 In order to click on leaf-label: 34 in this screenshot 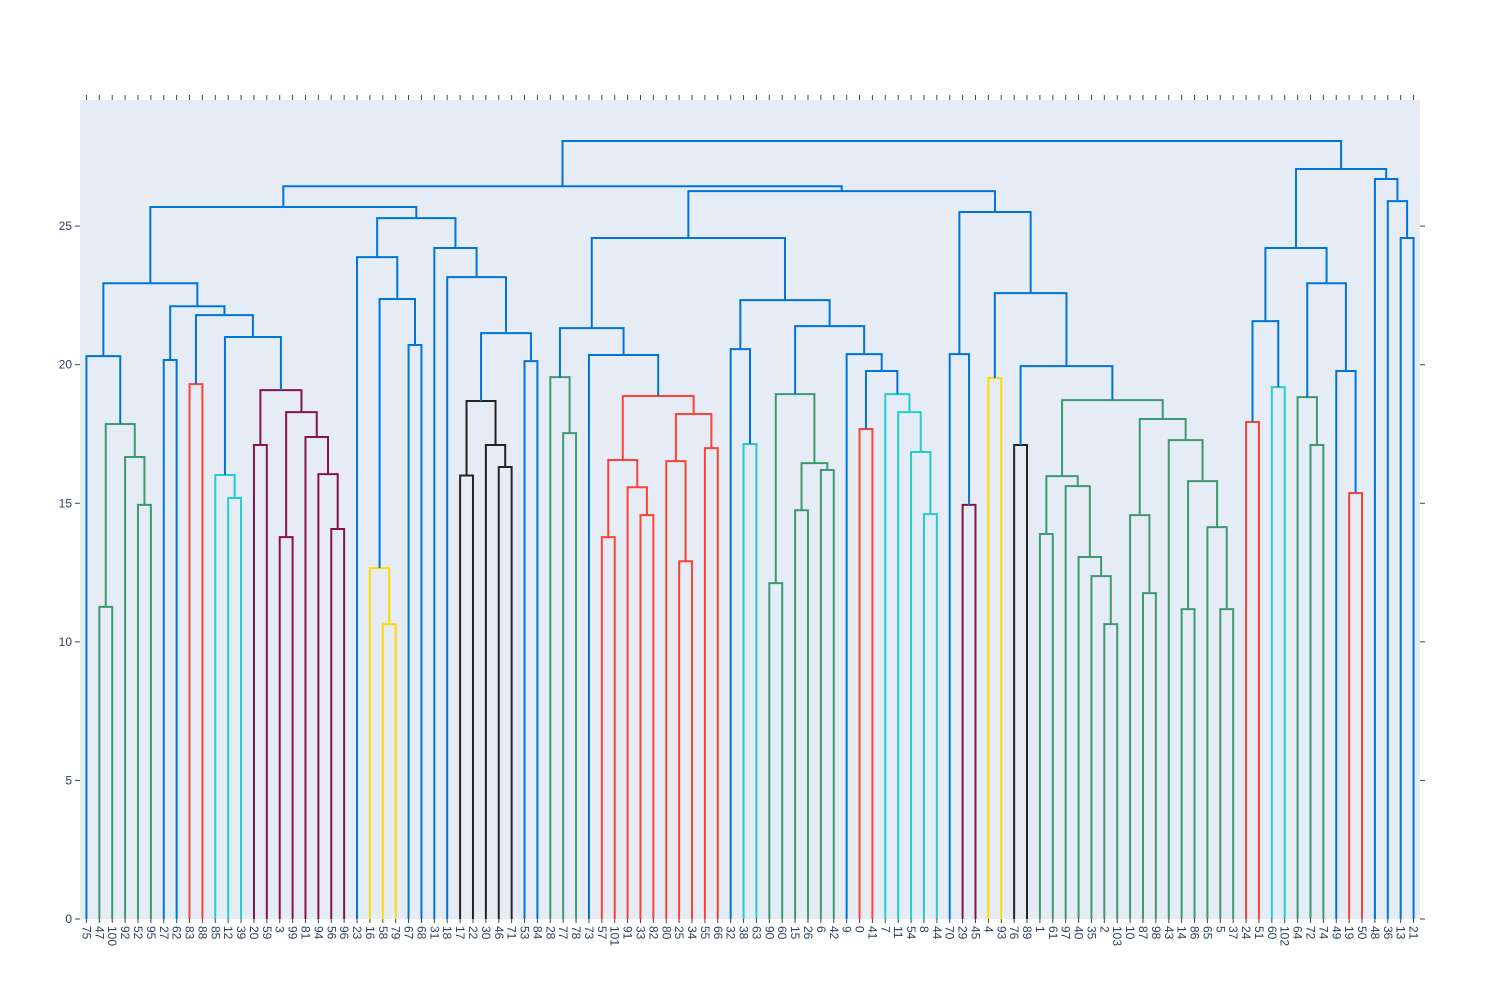, I will do `click(692, 933)`.